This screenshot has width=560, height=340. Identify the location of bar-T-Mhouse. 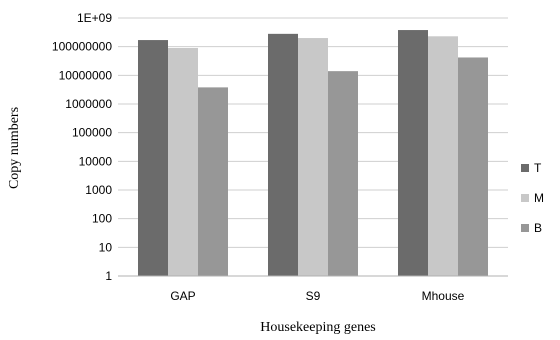
(413, 153).